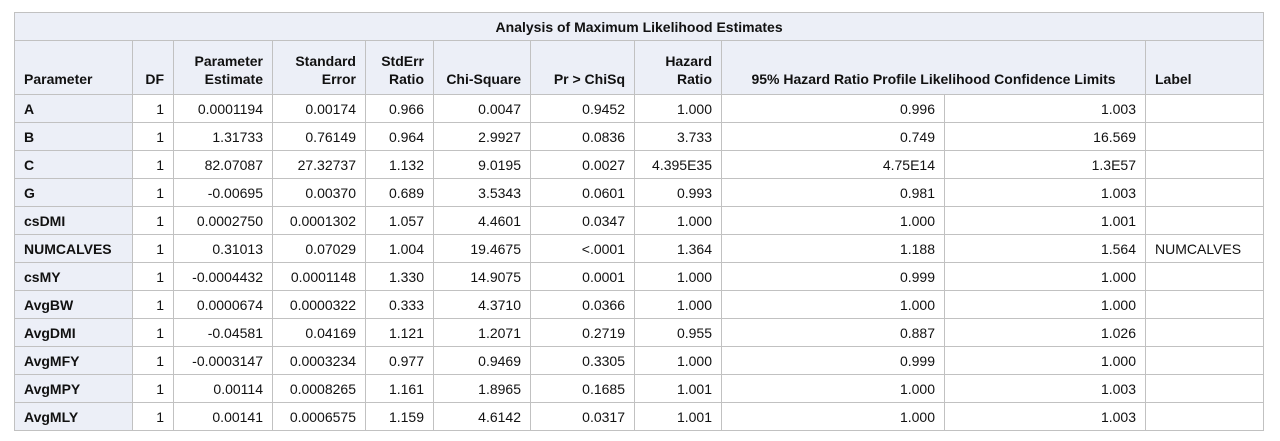  What do you see at coordinates (582, 332) in the screenshot?
I see `p-value-cell: 0.2719` at bounding box center [582, 332].